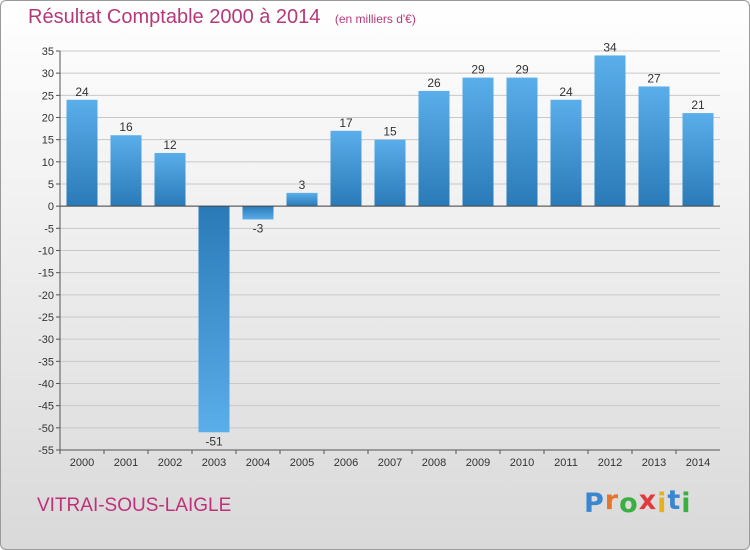 The image size is (750, 550). I want to click on brand-letter: o, so click(629, 503).